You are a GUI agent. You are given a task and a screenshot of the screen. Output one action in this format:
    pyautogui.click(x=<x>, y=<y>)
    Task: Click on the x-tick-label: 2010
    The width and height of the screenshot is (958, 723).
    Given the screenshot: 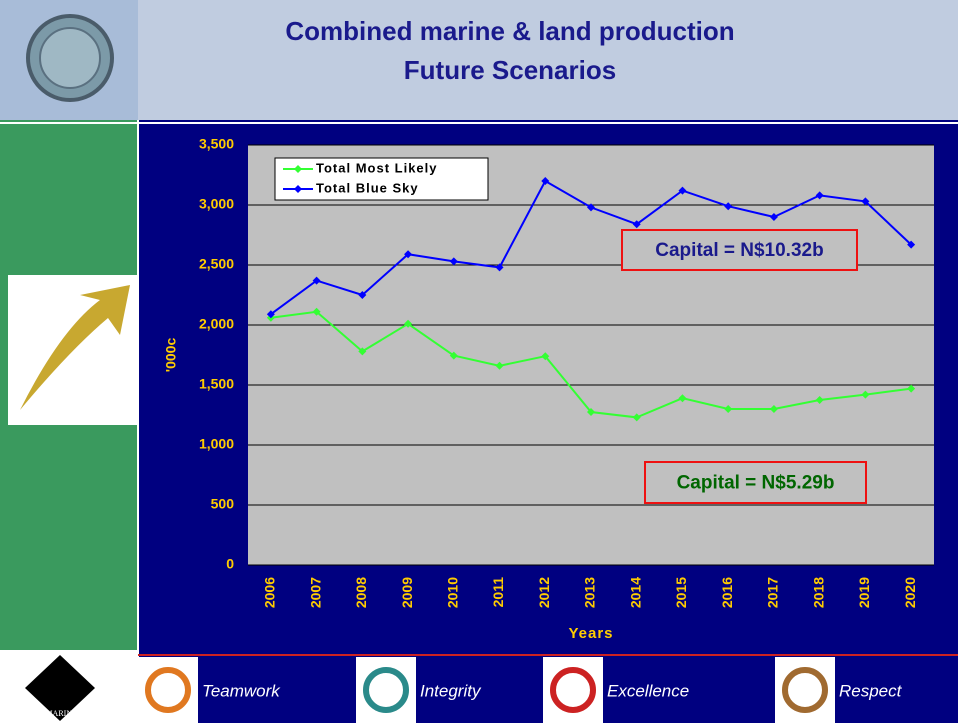 What is the action you would take?
    pyautogui.click(x=453, y=592)
    